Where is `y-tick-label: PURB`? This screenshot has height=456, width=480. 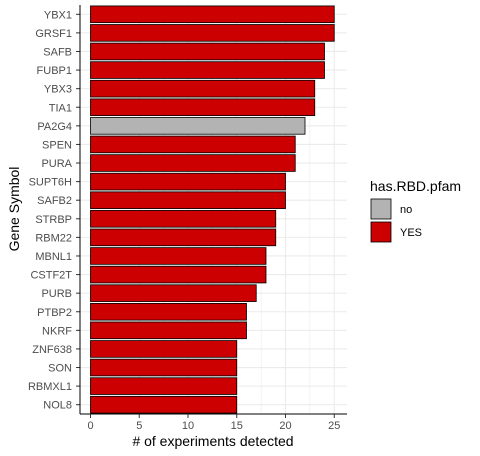
y-tick-label: PURB is located at coordinates (56, 294).